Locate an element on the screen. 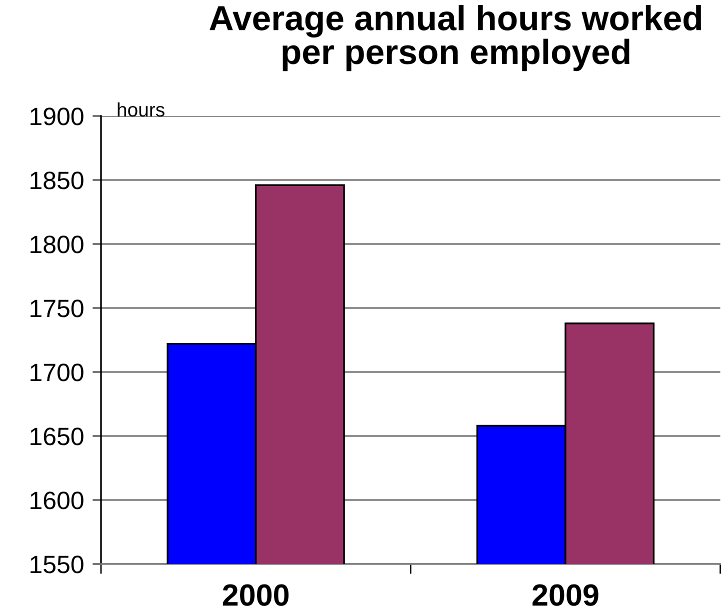 This screenshot has height=615, width=721. x-tick-label: 2000 is located at coordinates (255, 595).